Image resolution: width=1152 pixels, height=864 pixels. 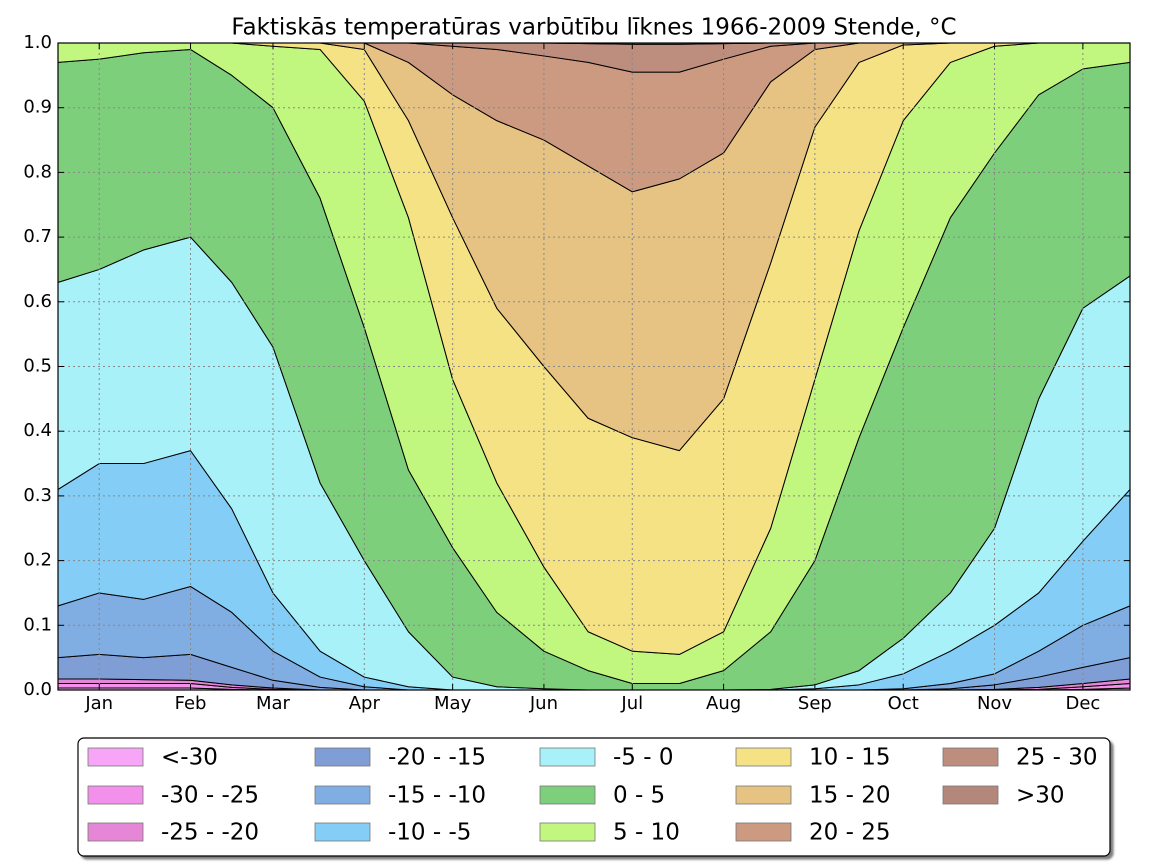 I want to click on x-tick-label: Sep, so click(x=815, y=703).